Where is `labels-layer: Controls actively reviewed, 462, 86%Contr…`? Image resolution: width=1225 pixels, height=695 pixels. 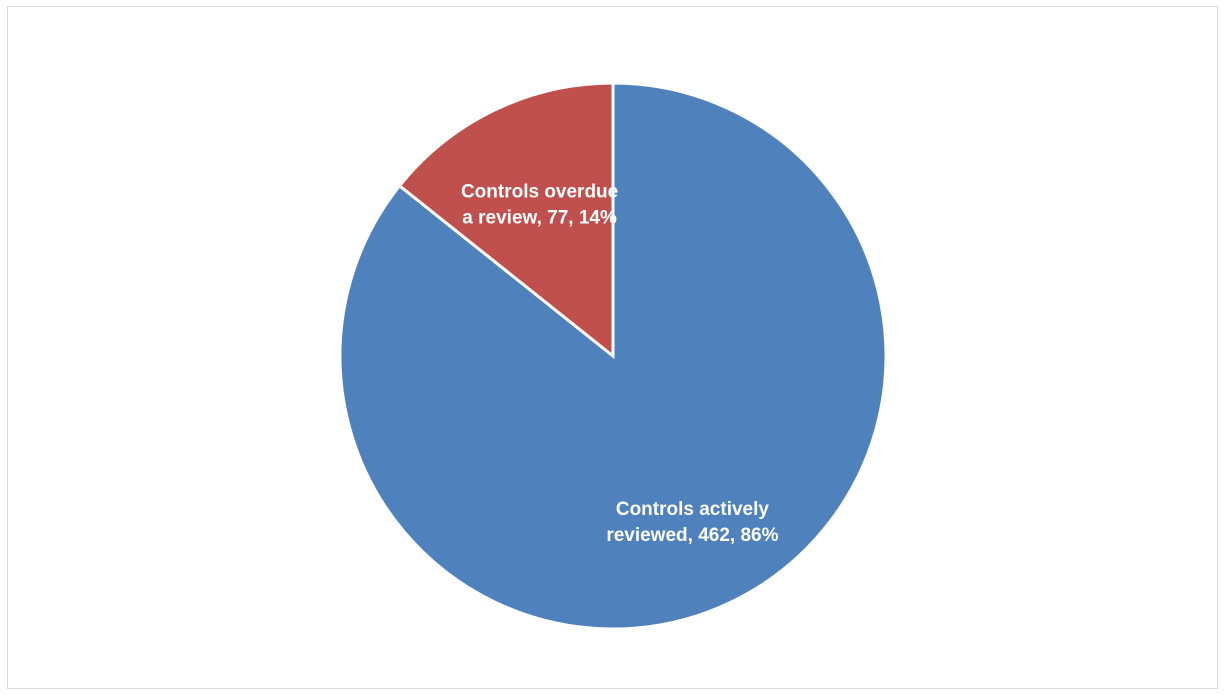
labels-layer: Controls actively reviewed, 462, 86%Contr… is located at coordinates (620, 364).